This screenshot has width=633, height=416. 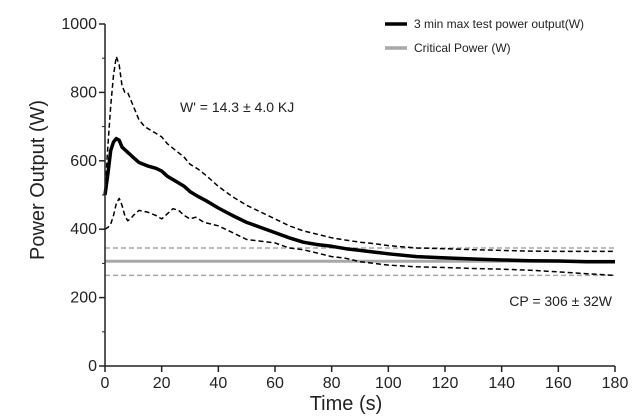 What do you see at coordinates (83, 298) in the screenshot?
I see `y-tick-label: 200` at bounding box center [83, 298].